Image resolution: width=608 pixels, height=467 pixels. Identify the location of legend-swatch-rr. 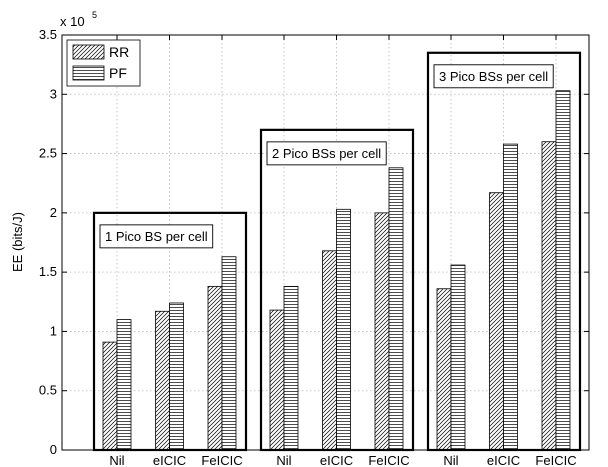
(88, 52).